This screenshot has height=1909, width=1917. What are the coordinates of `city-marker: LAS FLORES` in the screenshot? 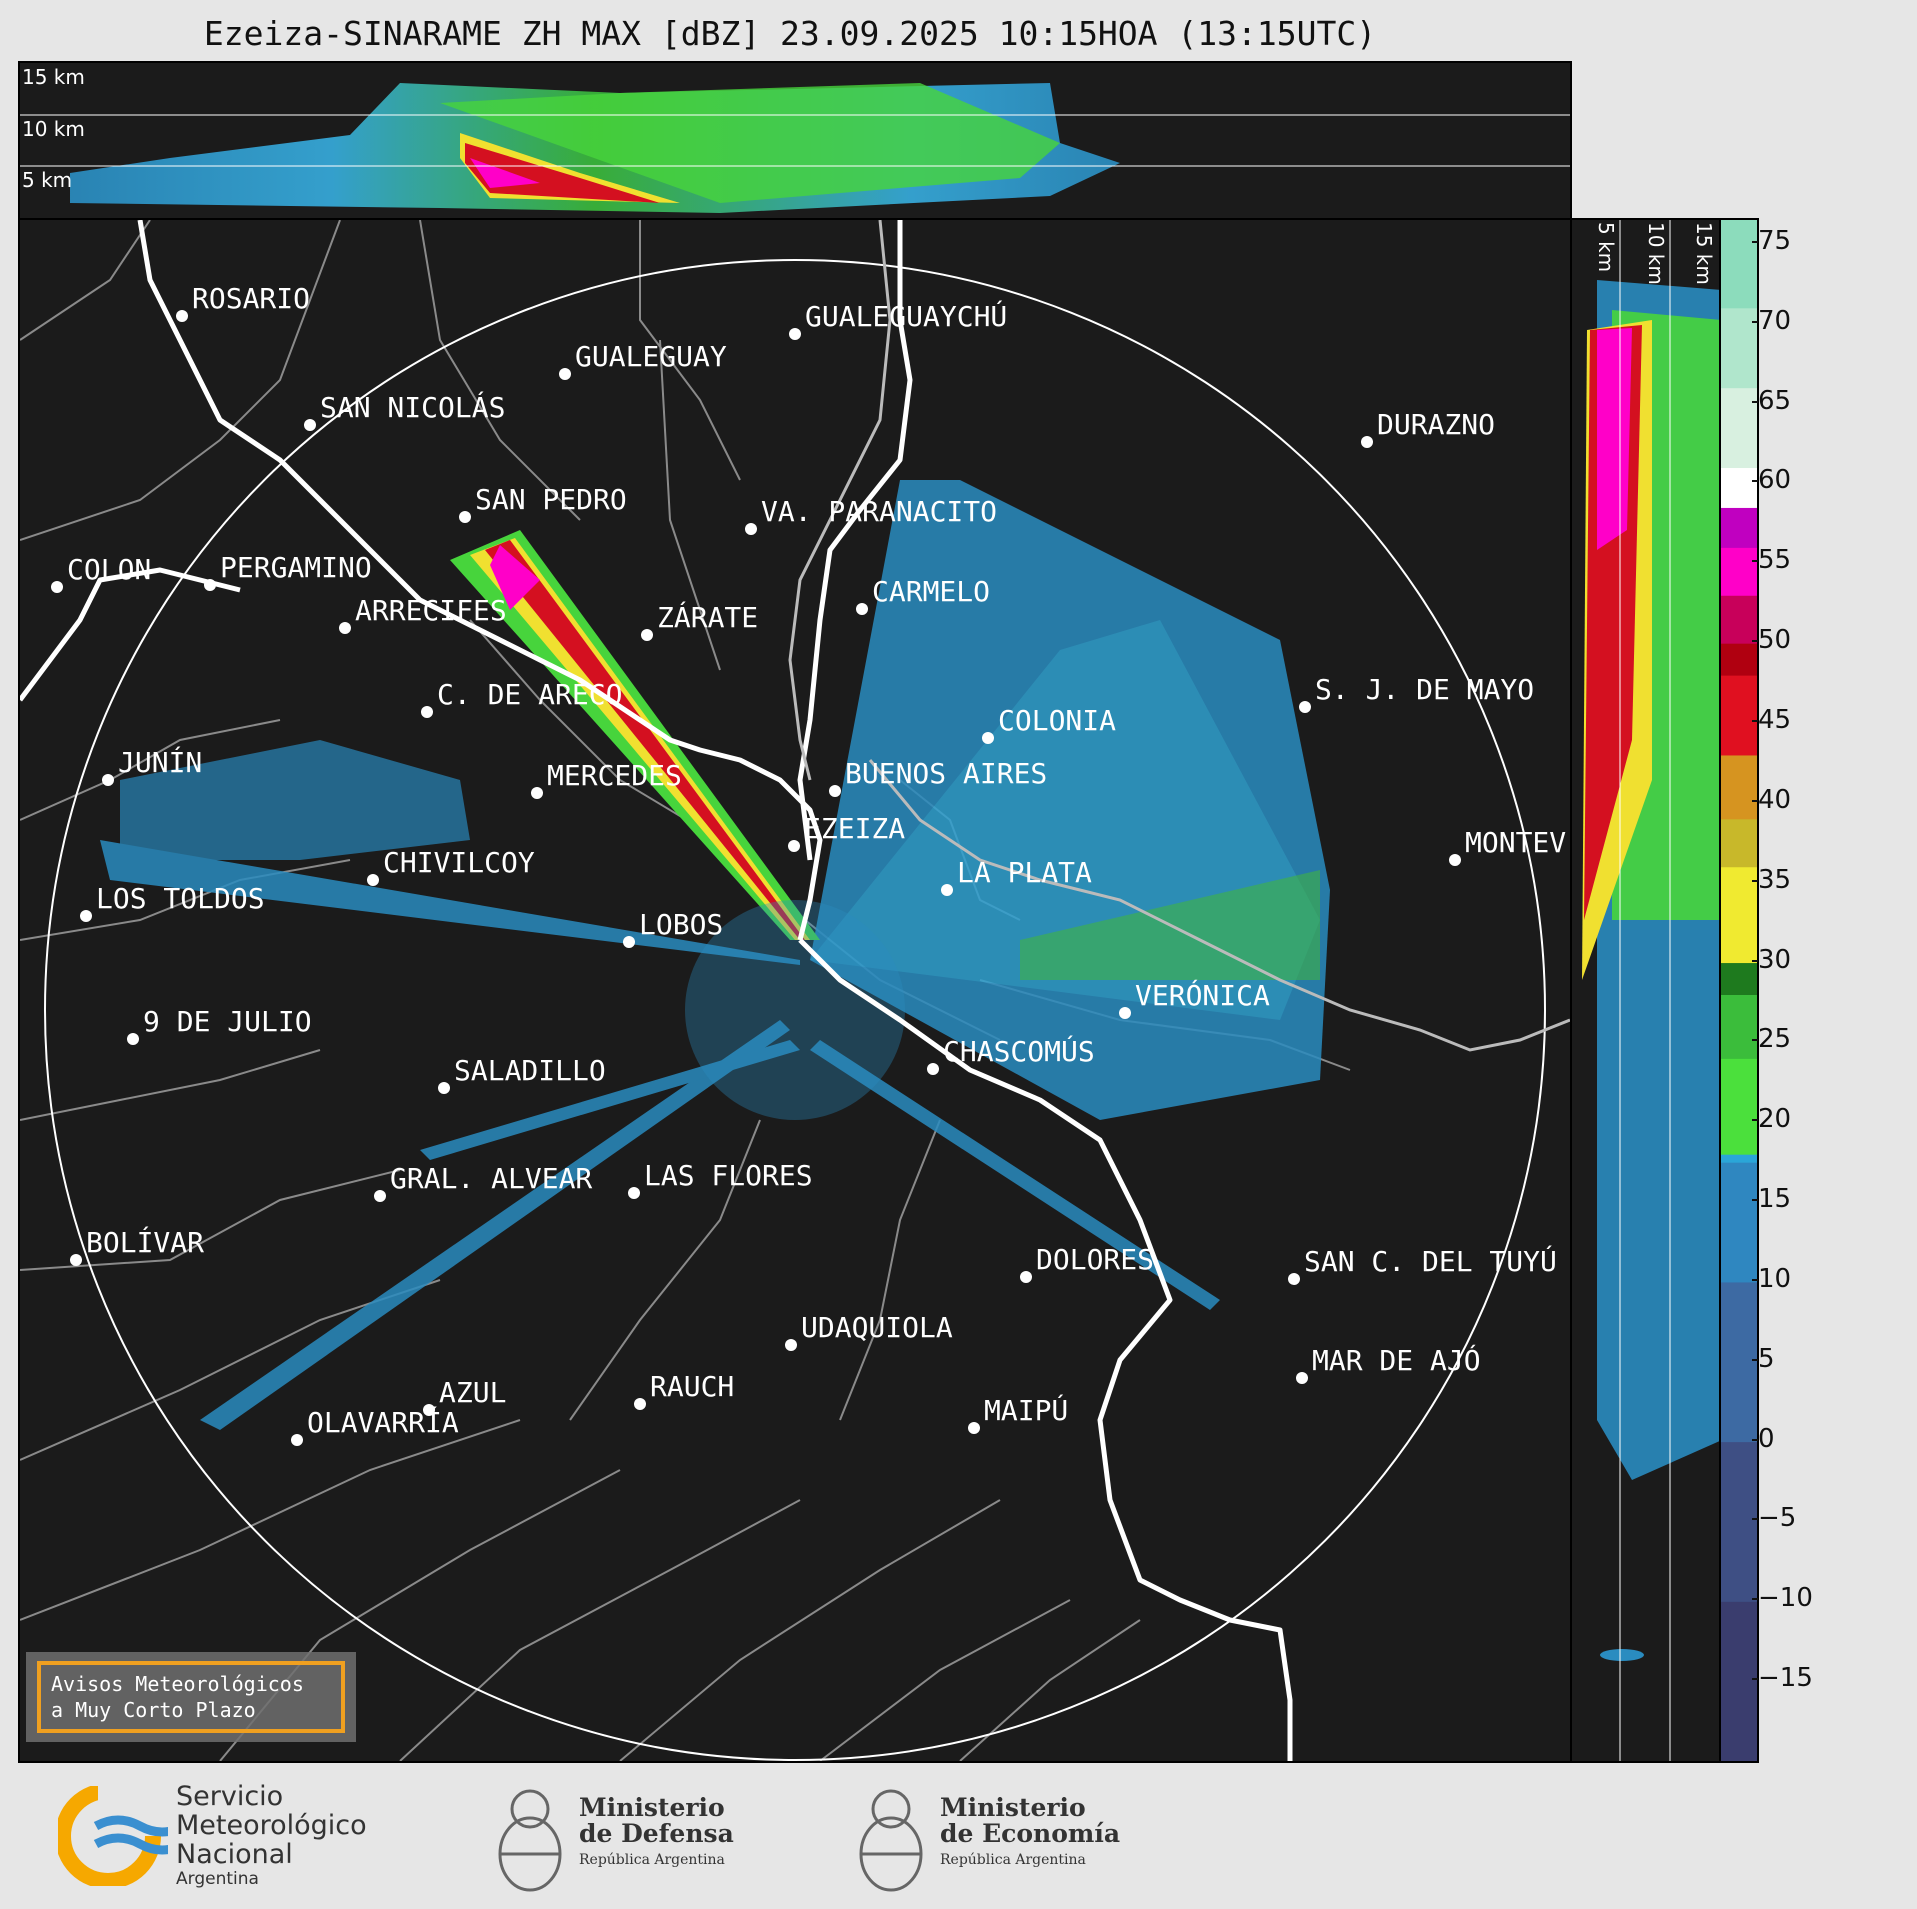 It's located at (720, 1179).